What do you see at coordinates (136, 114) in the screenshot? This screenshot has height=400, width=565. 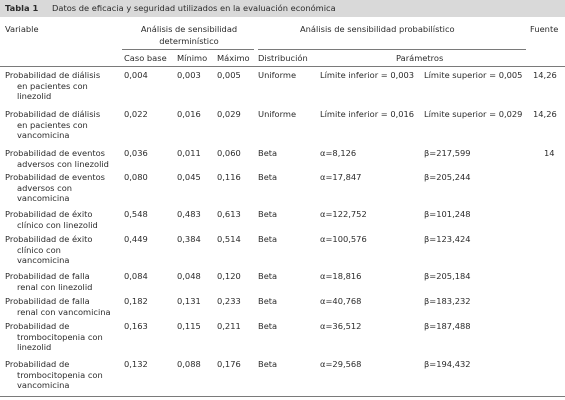 I see `base-case-cell: 0,022` at bounding box center [136, 114].